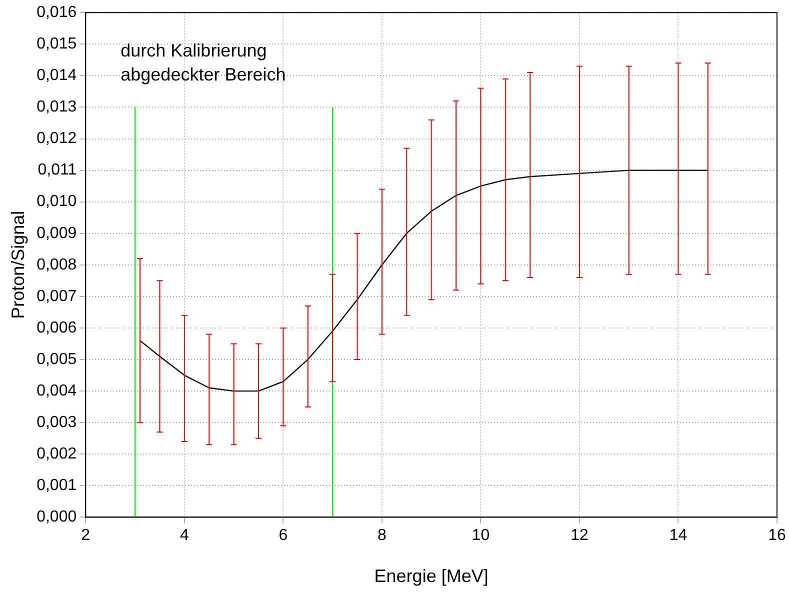  Describe the element at coordinates (56, 485) in the screenshot. I see `y-tick-label: 0,001` at that location.